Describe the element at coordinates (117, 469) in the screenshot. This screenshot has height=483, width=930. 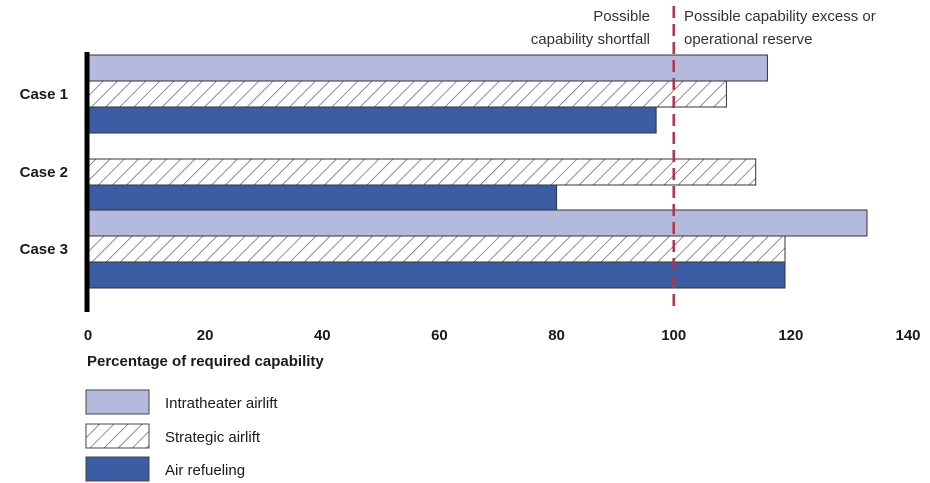
I see `legend-swatch-air-refueling` at that location.